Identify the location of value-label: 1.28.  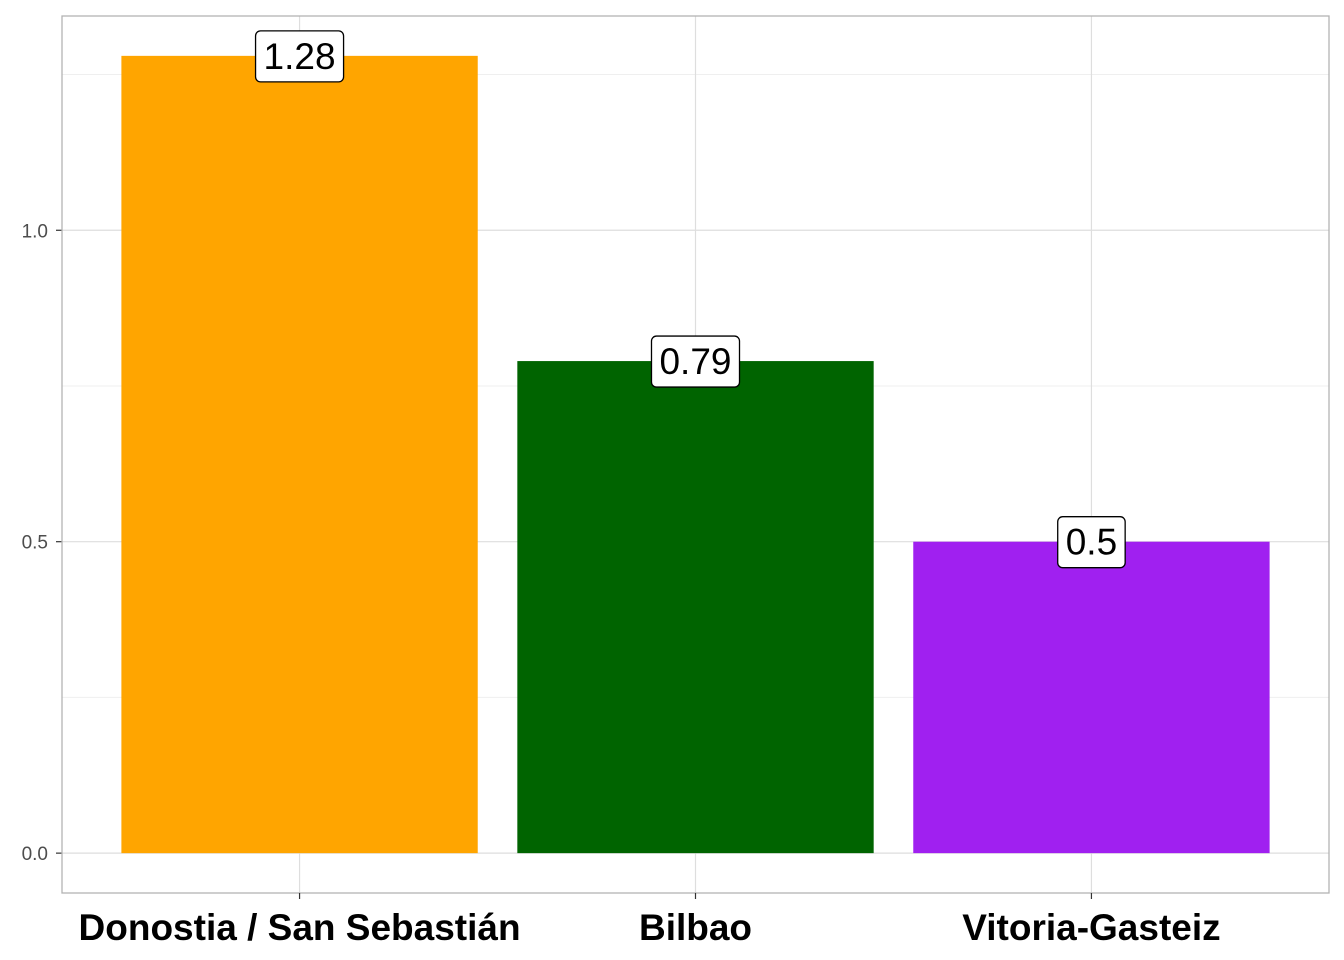
(300, 56).